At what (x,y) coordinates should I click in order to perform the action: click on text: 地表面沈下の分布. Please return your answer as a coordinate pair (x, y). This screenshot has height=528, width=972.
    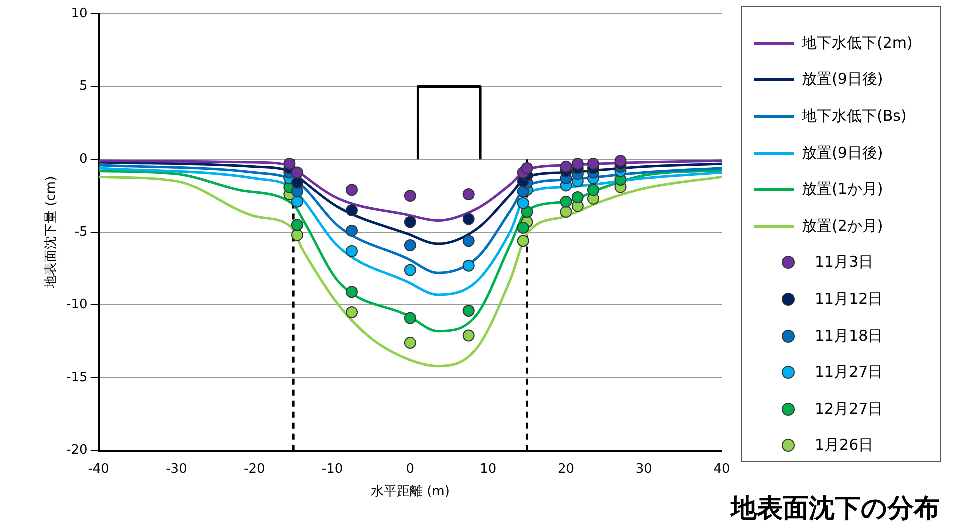
    Looking at the image, I should click on (835, 509).